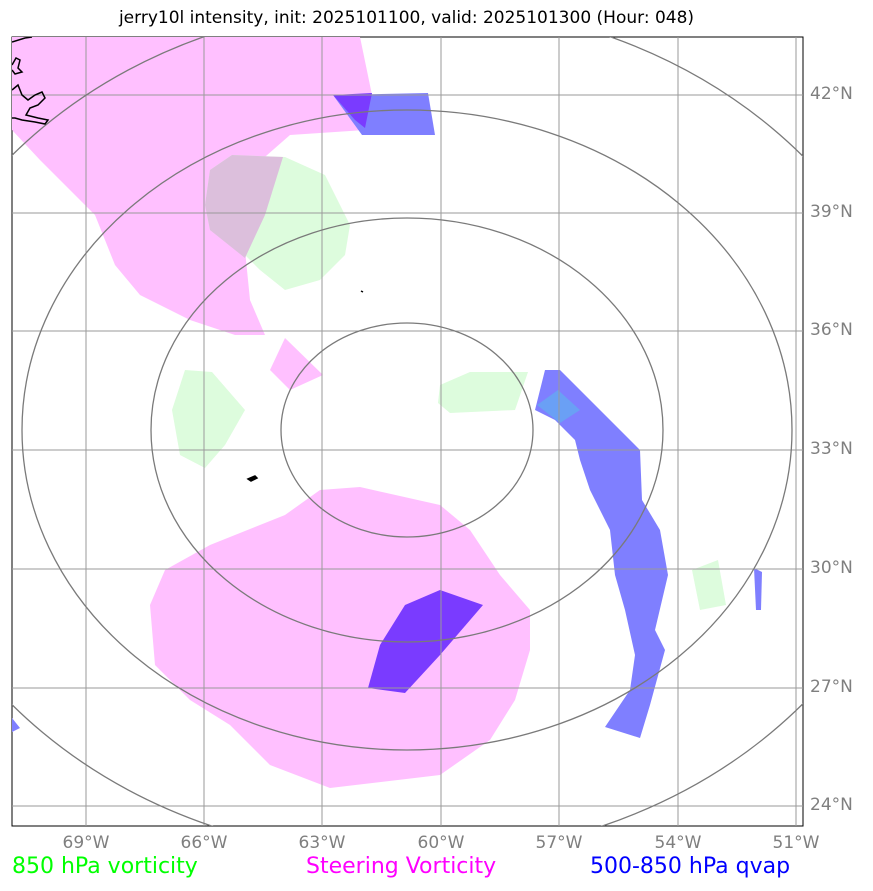 Image resolution: width=873 pixels, height=891 pixels. Describe the element at coordinates (709, 585) in the screenshot. I see `vorticity-850-east` at that location.